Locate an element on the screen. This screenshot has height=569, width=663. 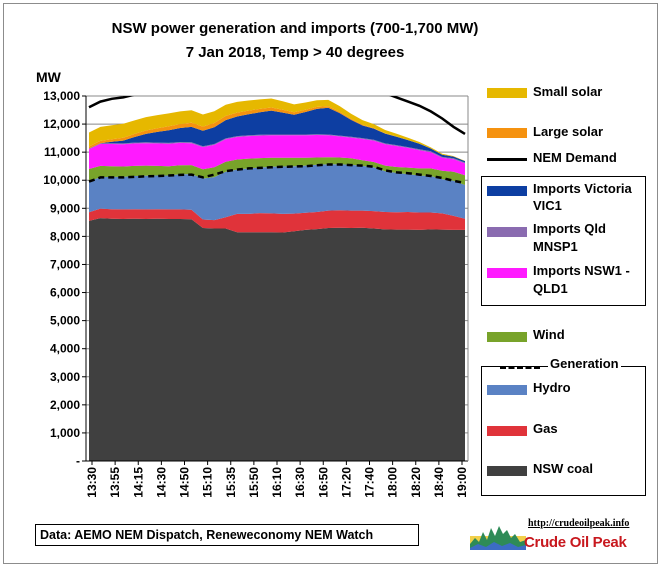
oil-peak-logo-graphic is located at coordinates (498, 538).